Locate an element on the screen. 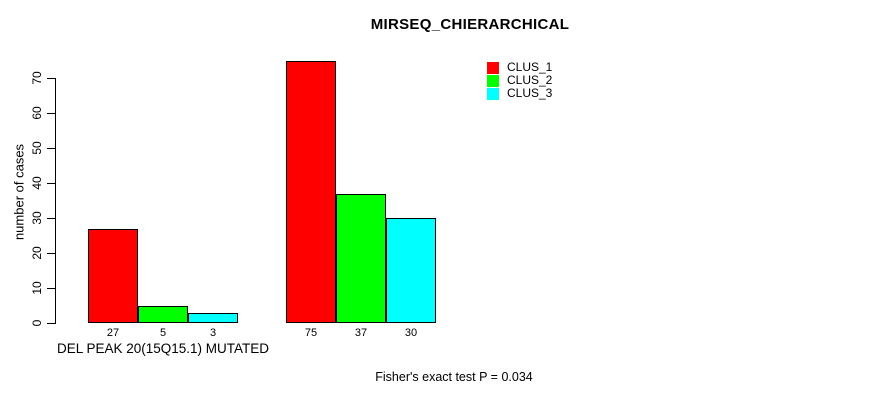 The width and height of the screenshot is (890, 400). y-tick-label: 0 is located at coordinates (37, 323).